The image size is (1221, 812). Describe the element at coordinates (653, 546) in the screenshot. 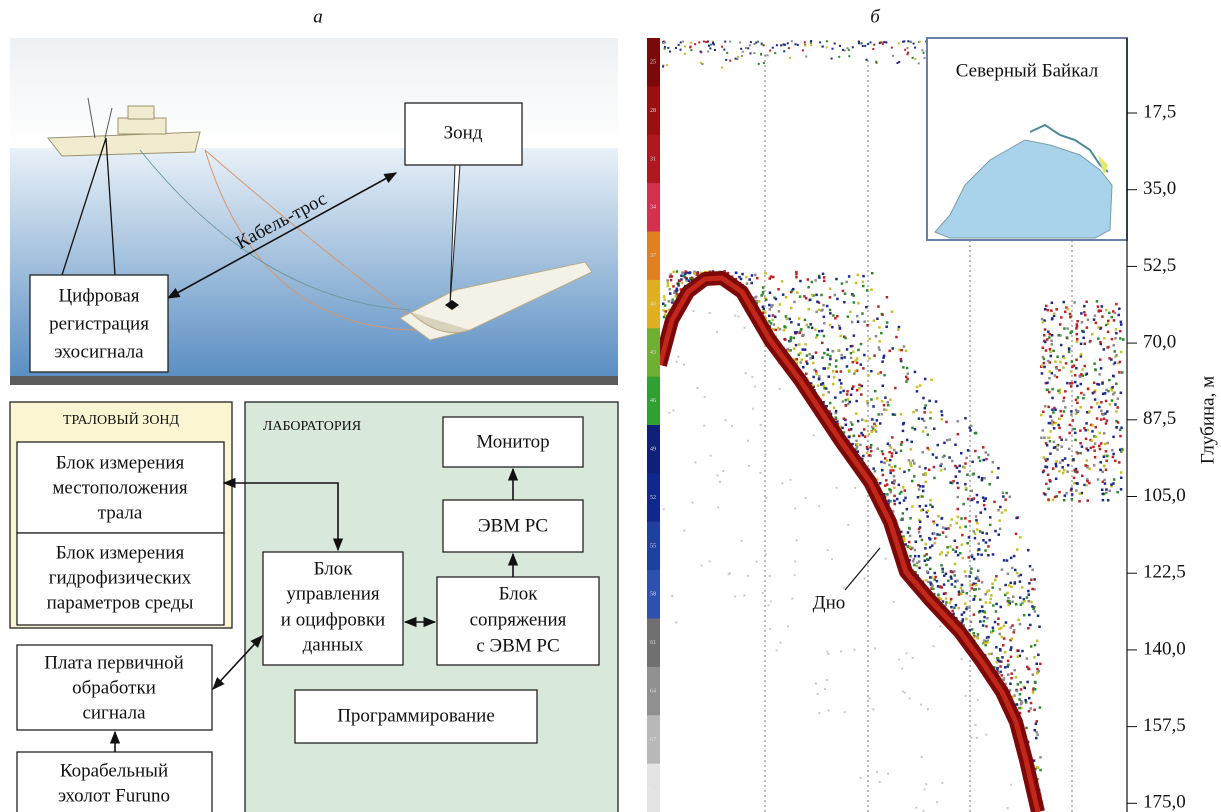

I see `scale-cell` at that location.